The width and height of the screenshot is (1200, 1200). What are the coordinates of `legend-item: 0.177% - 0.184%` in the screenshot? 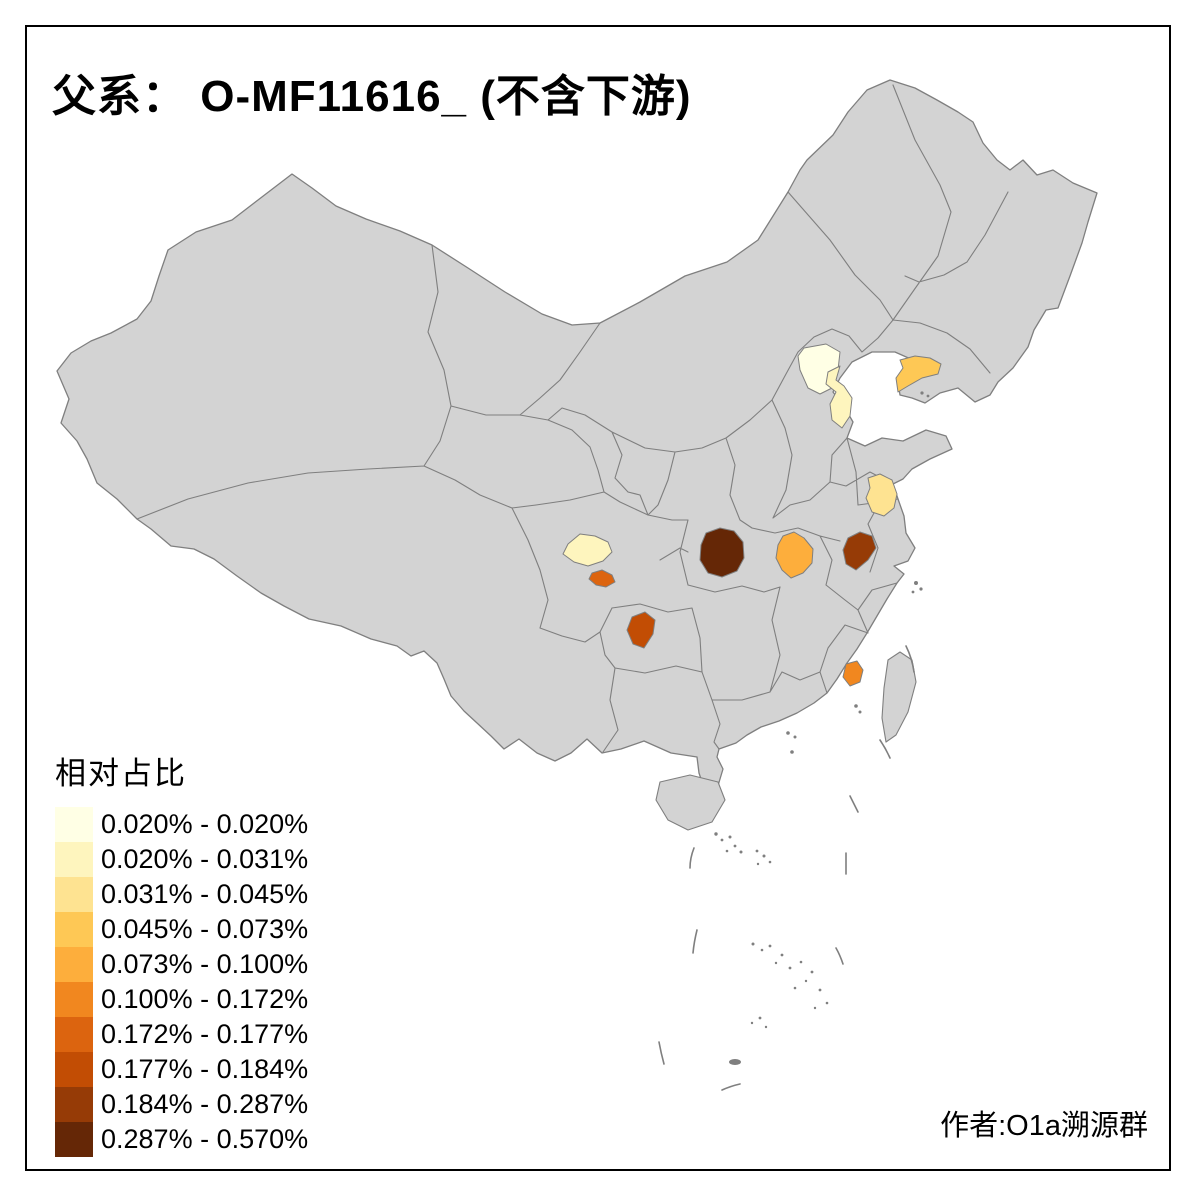 It's located at (181, 1069).